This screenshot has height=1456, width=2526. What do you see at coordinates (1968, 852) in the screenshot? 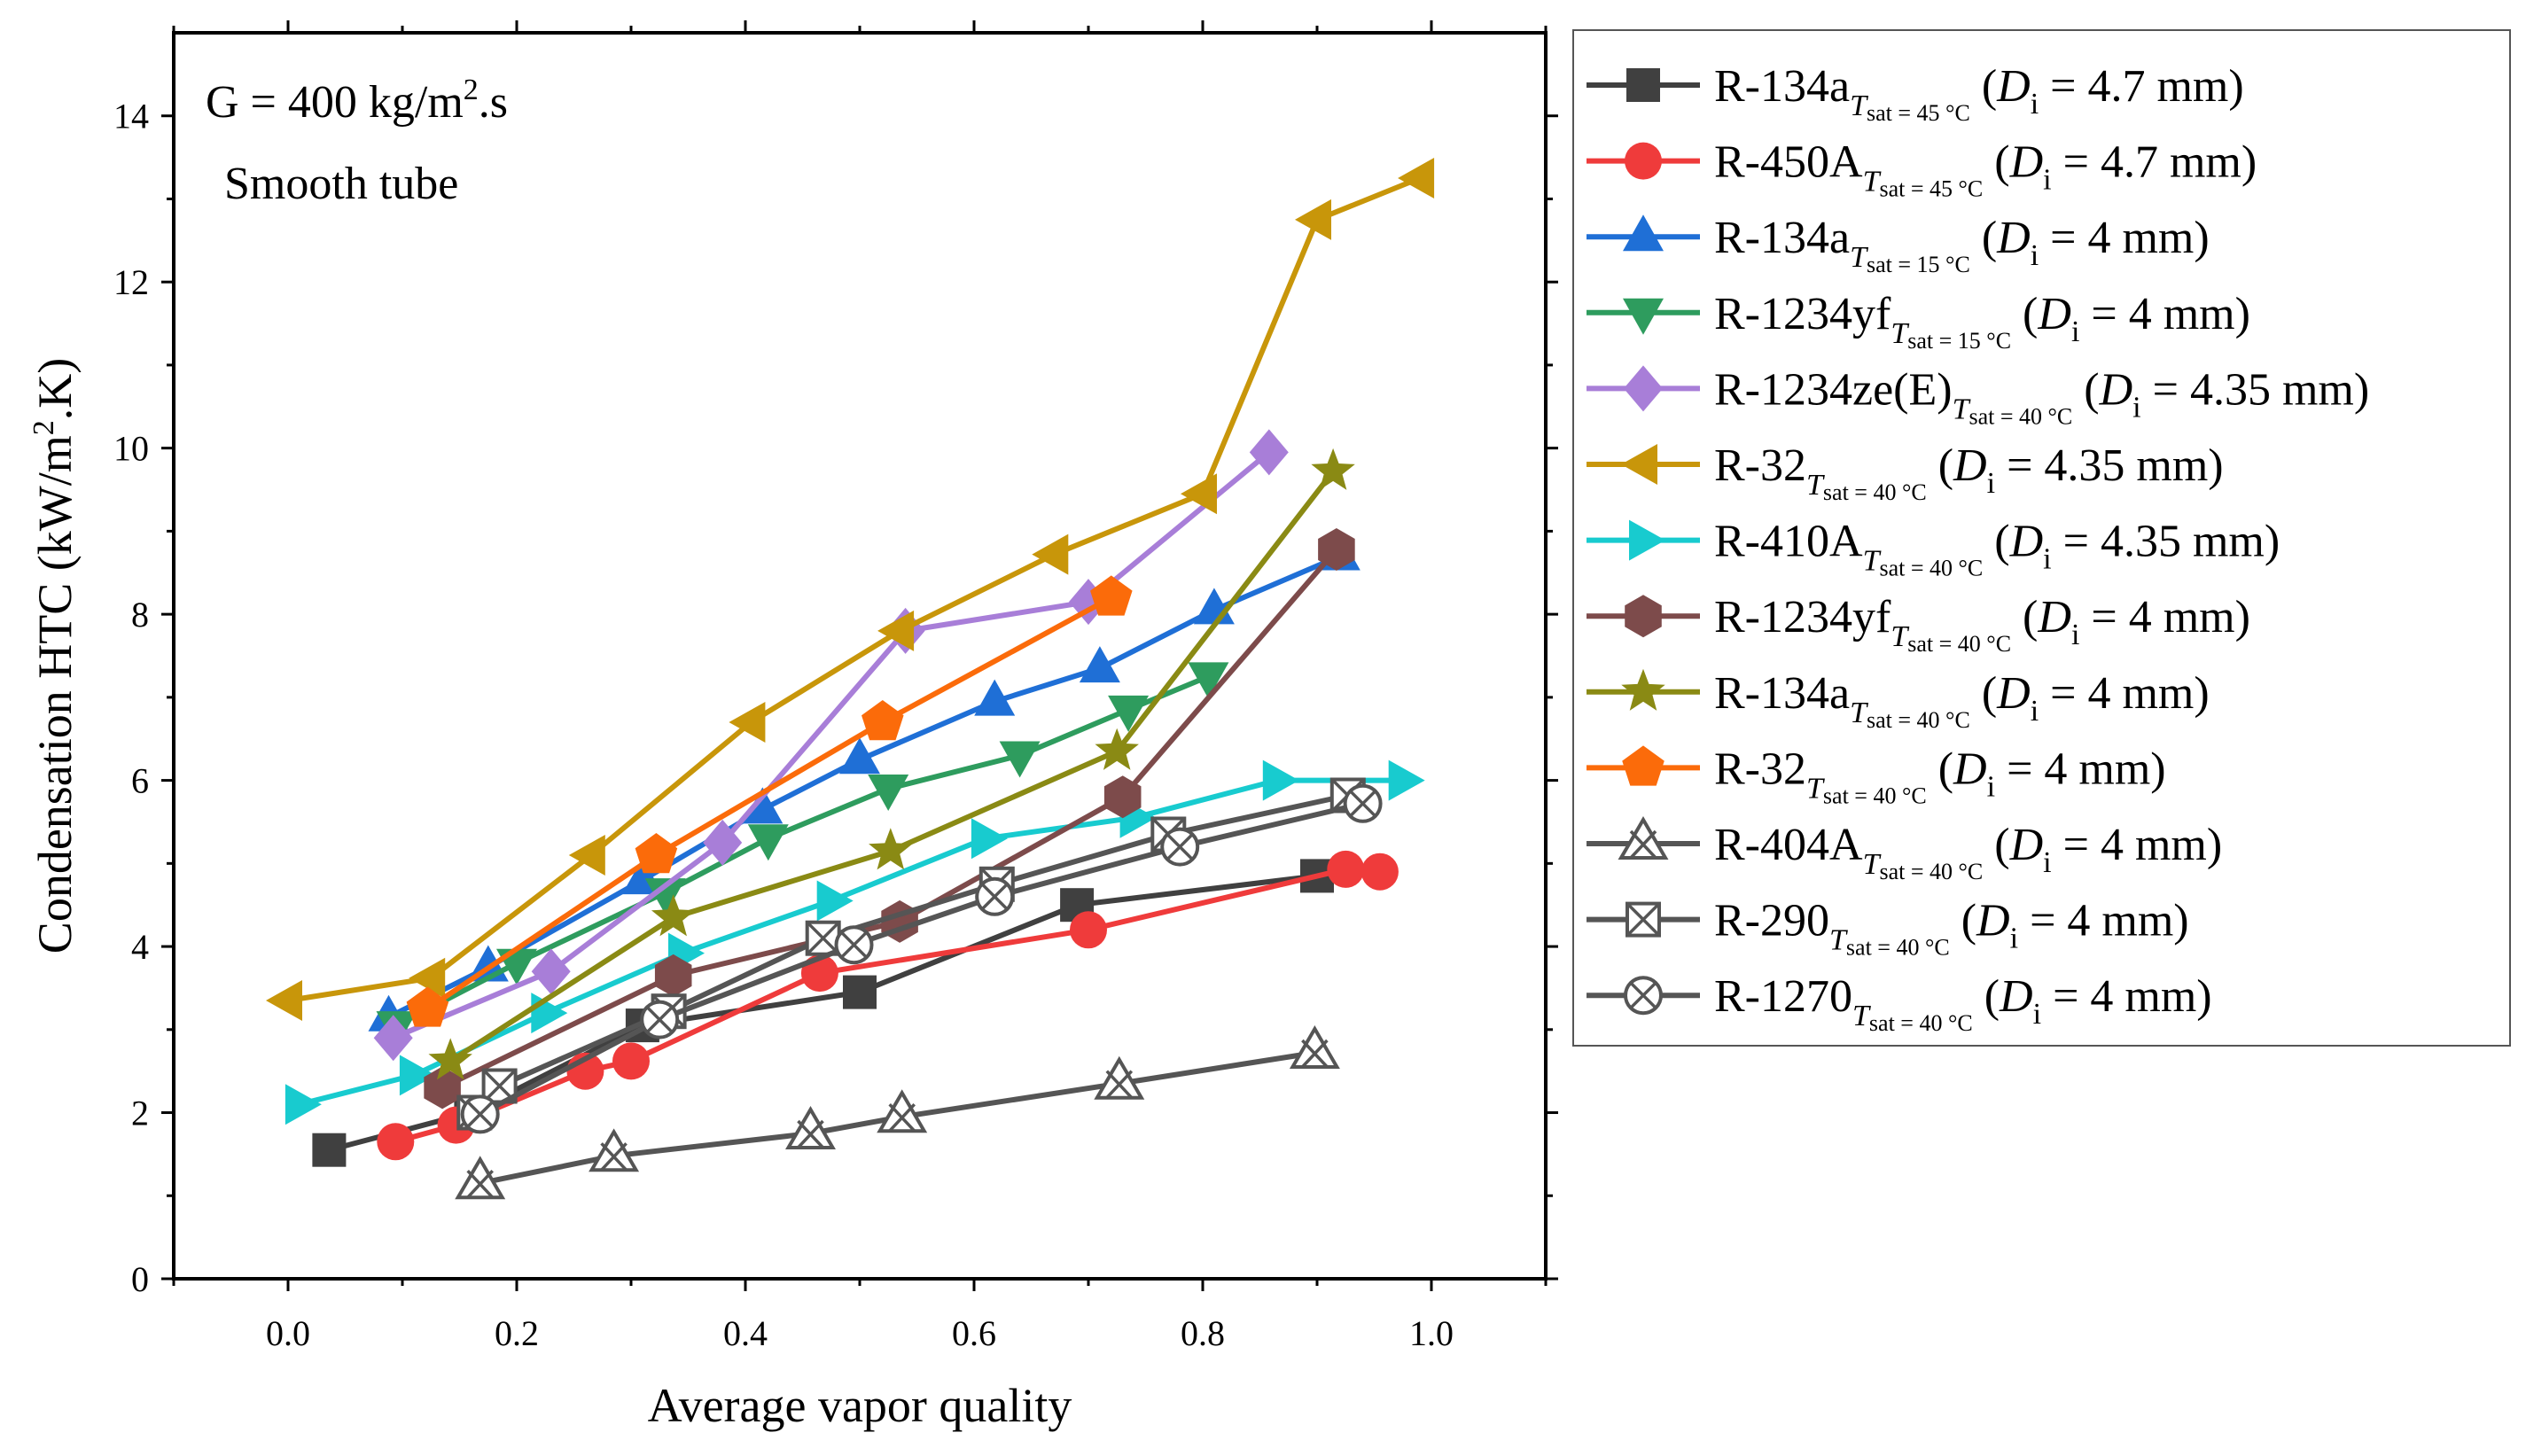
I see `legend-label: R-404ATsat = 40 °C (Di = 4 mm)` at bounding box center [1968, 852].